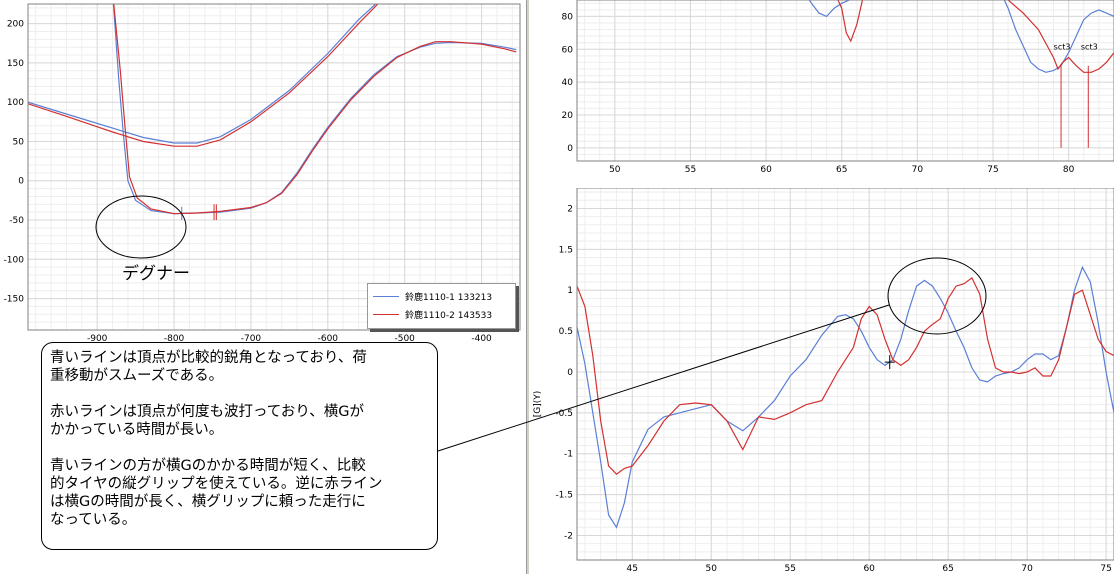  What do you see at coordinates (449, 316) in the screenshot?
I see `legend-label: 鈴鹿1110-2 143533` at bounding box center [449, 316].